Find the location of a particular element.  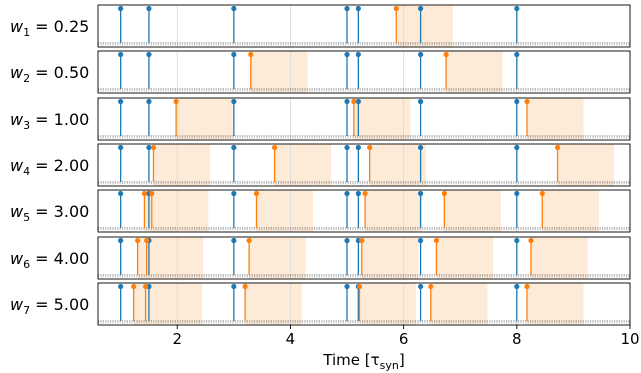

row-label: w5 = 3.00 is located at coordinates (49, 213).